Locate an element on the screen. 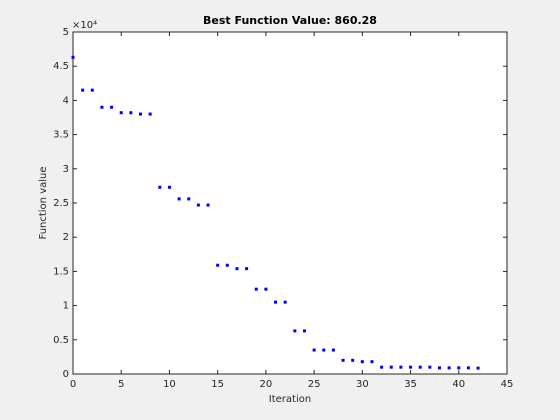  x-tick-label: 15 is located at coordinates (217, 384).